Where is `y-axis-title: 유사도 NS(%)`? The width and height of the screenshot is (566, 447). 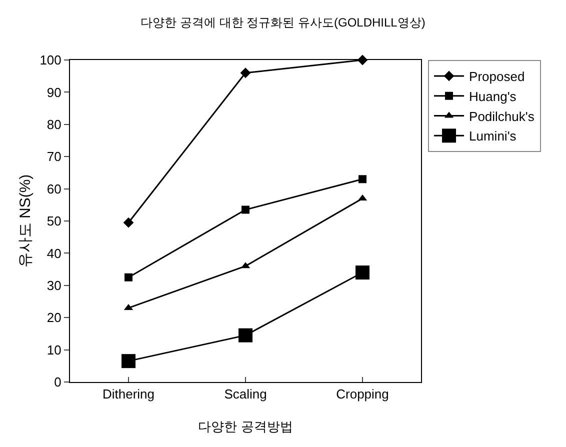 y-axis-title: 유사도 NS(%) is located at coordinates (25, 221).